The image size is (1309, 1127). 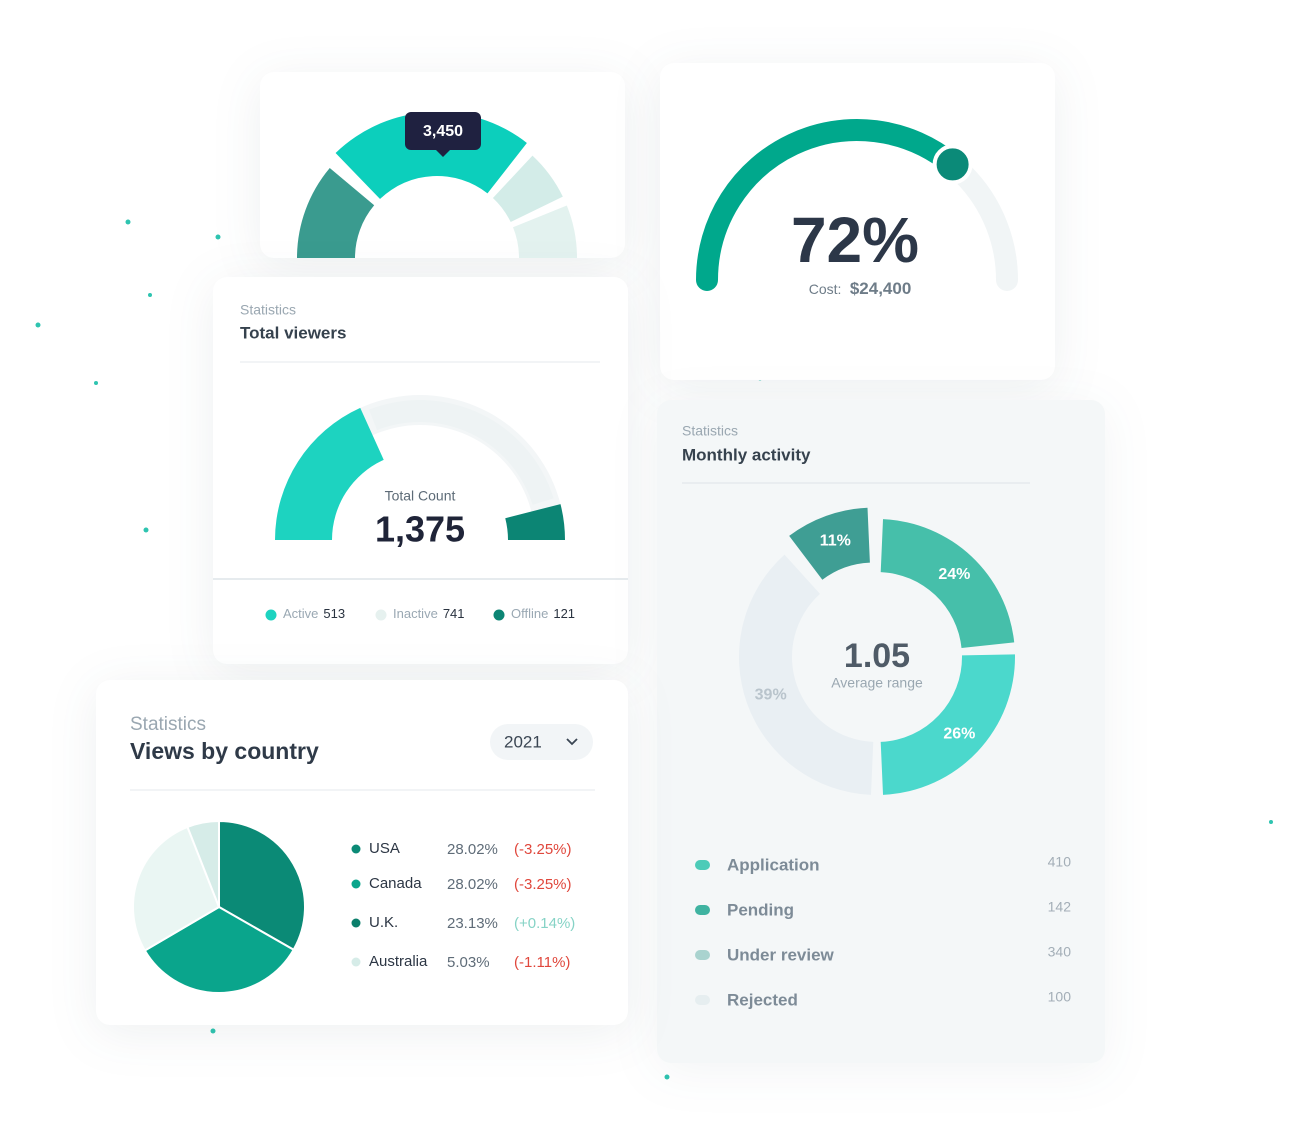 What do you see at coordinates (877, 683) in the screenshot?
I see `center-label: Average range` at bounding box center [877, 683].